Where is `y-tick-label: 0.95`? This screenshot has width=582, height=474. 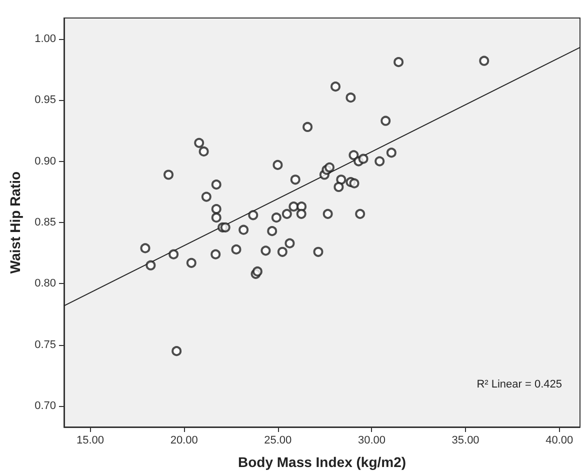 y-tick-label: 0.95 is located at coordinates (45, 100).